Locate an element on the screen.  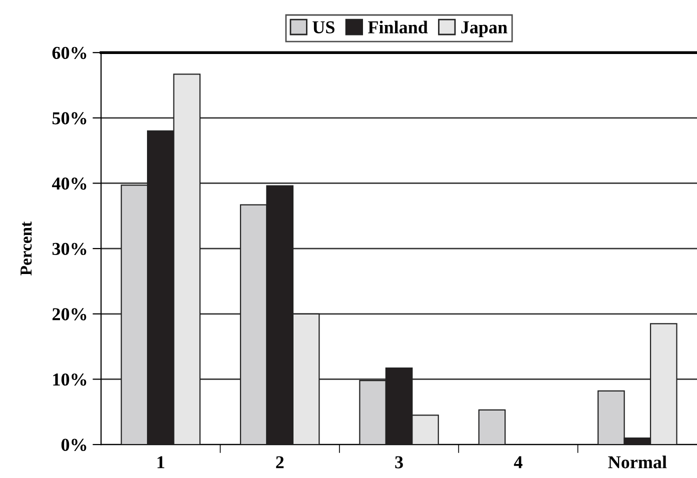
legend-label: Finland is located at coordinates (398, 27).